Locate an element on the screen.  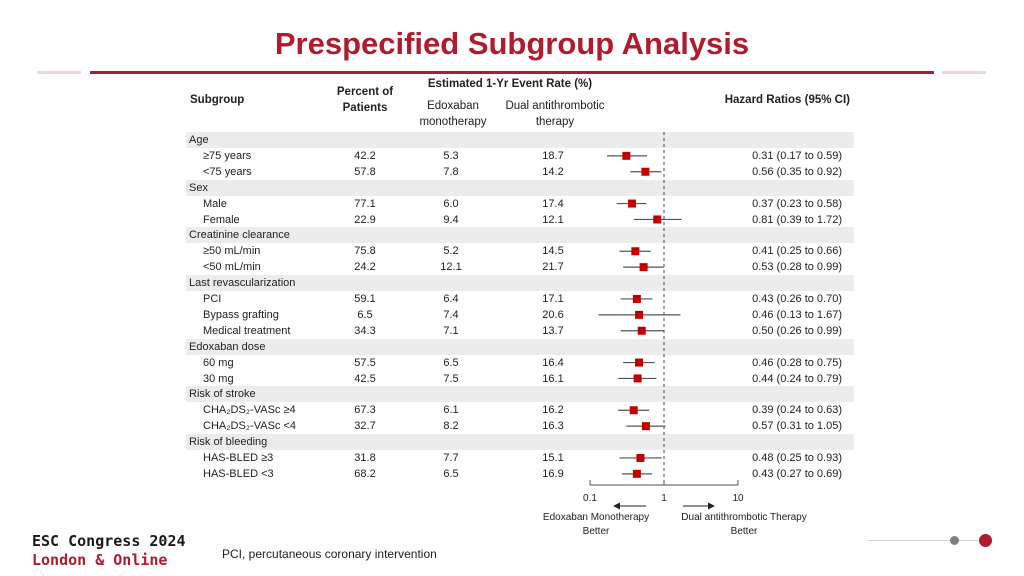
category-label: Risk of bleeding is located at coordinates (228, 442).